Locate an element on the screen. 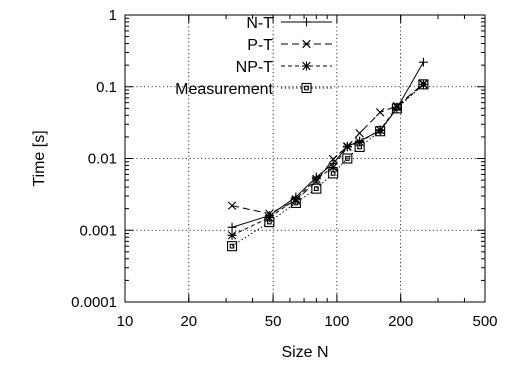  x-tick-label: 10 is located at coordinates (125, 321).